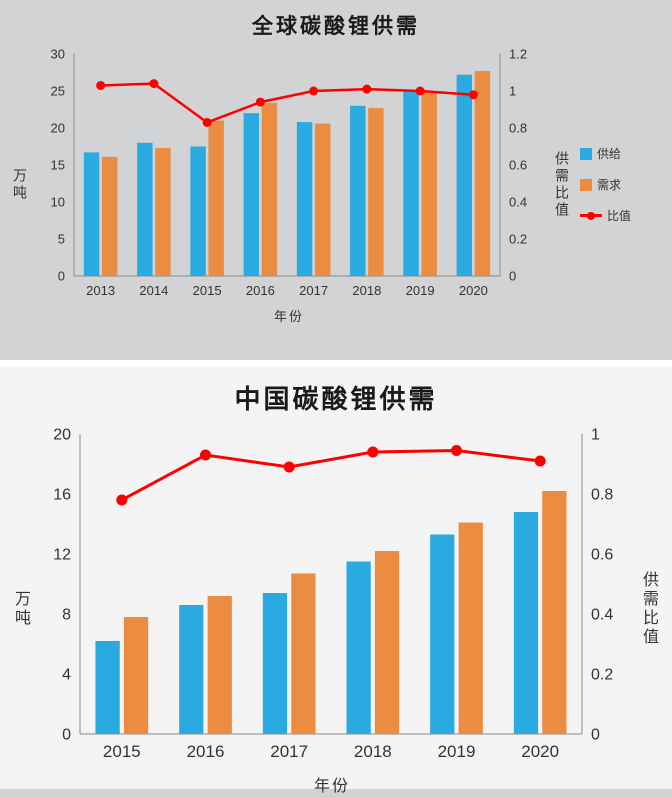 The width and height of the screenshot is (672, 797). What do you see at coordinates (153, 290) in the screenshot?
I see `x-tick-label: 2014` at bounding box center [153, 290].